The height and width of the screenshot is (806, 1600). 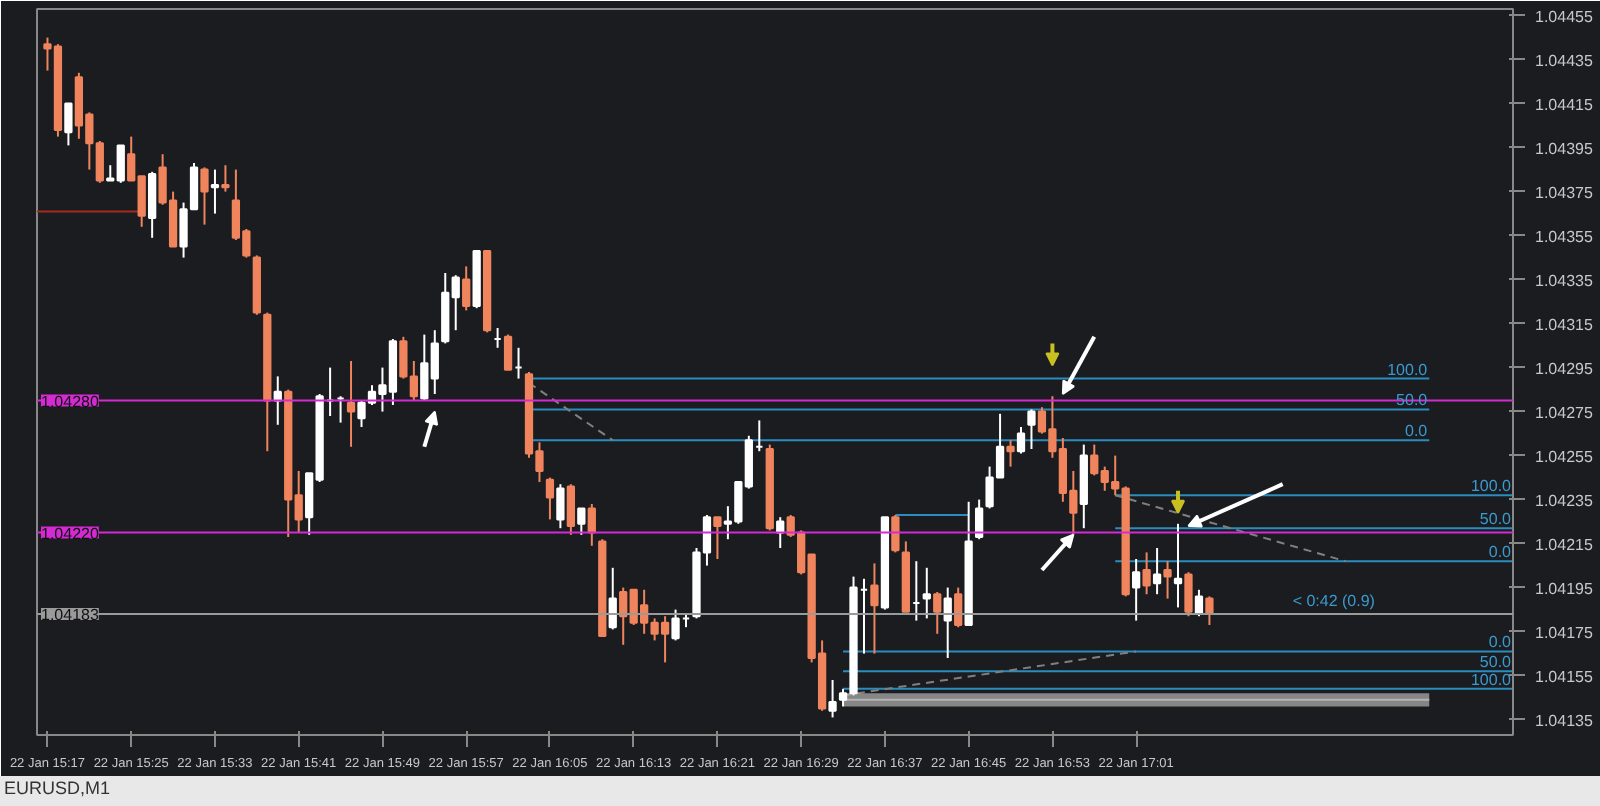 I want to click on annotation: < 0:42 (0.9), so click(x=1334, y=601).